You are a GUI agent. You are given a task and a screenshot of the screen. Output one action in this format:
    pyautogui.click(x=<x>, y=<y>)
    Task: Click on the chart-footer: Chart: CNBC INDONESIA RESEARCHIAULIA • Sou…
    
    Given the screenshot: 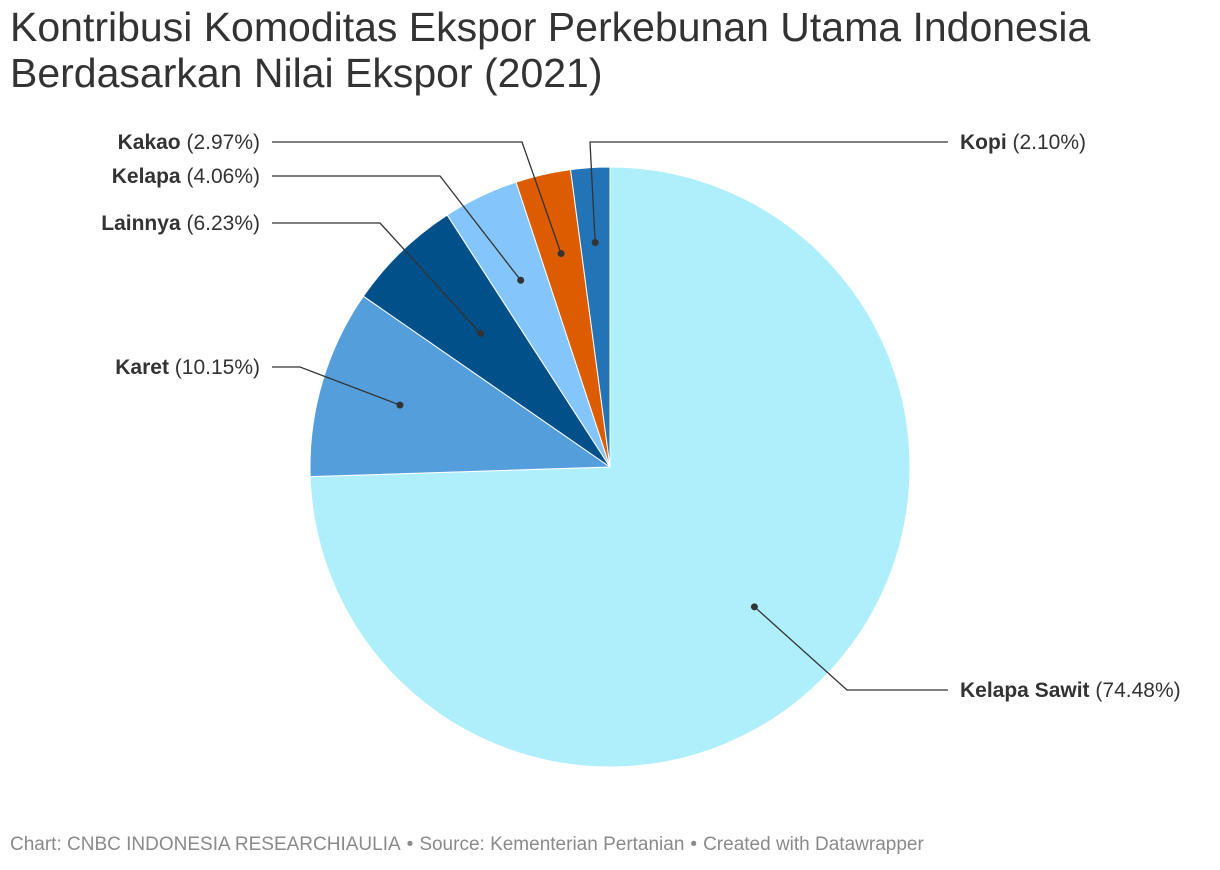 What is the action you would take?
    pyautogui.click(x=467, y=845)
    